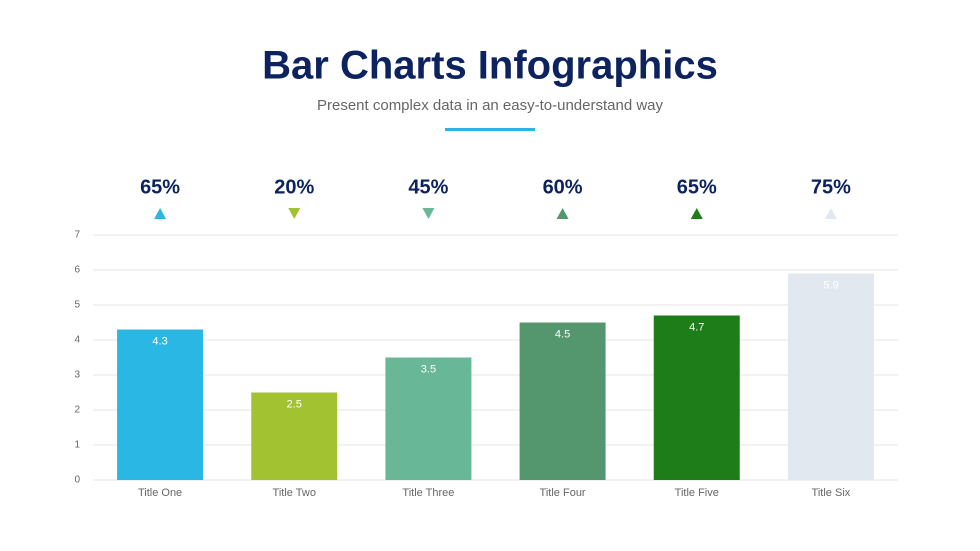 This screenshot has width=980, height=551. I want to click on x-tick-label: Title Five, so click(697, 493).